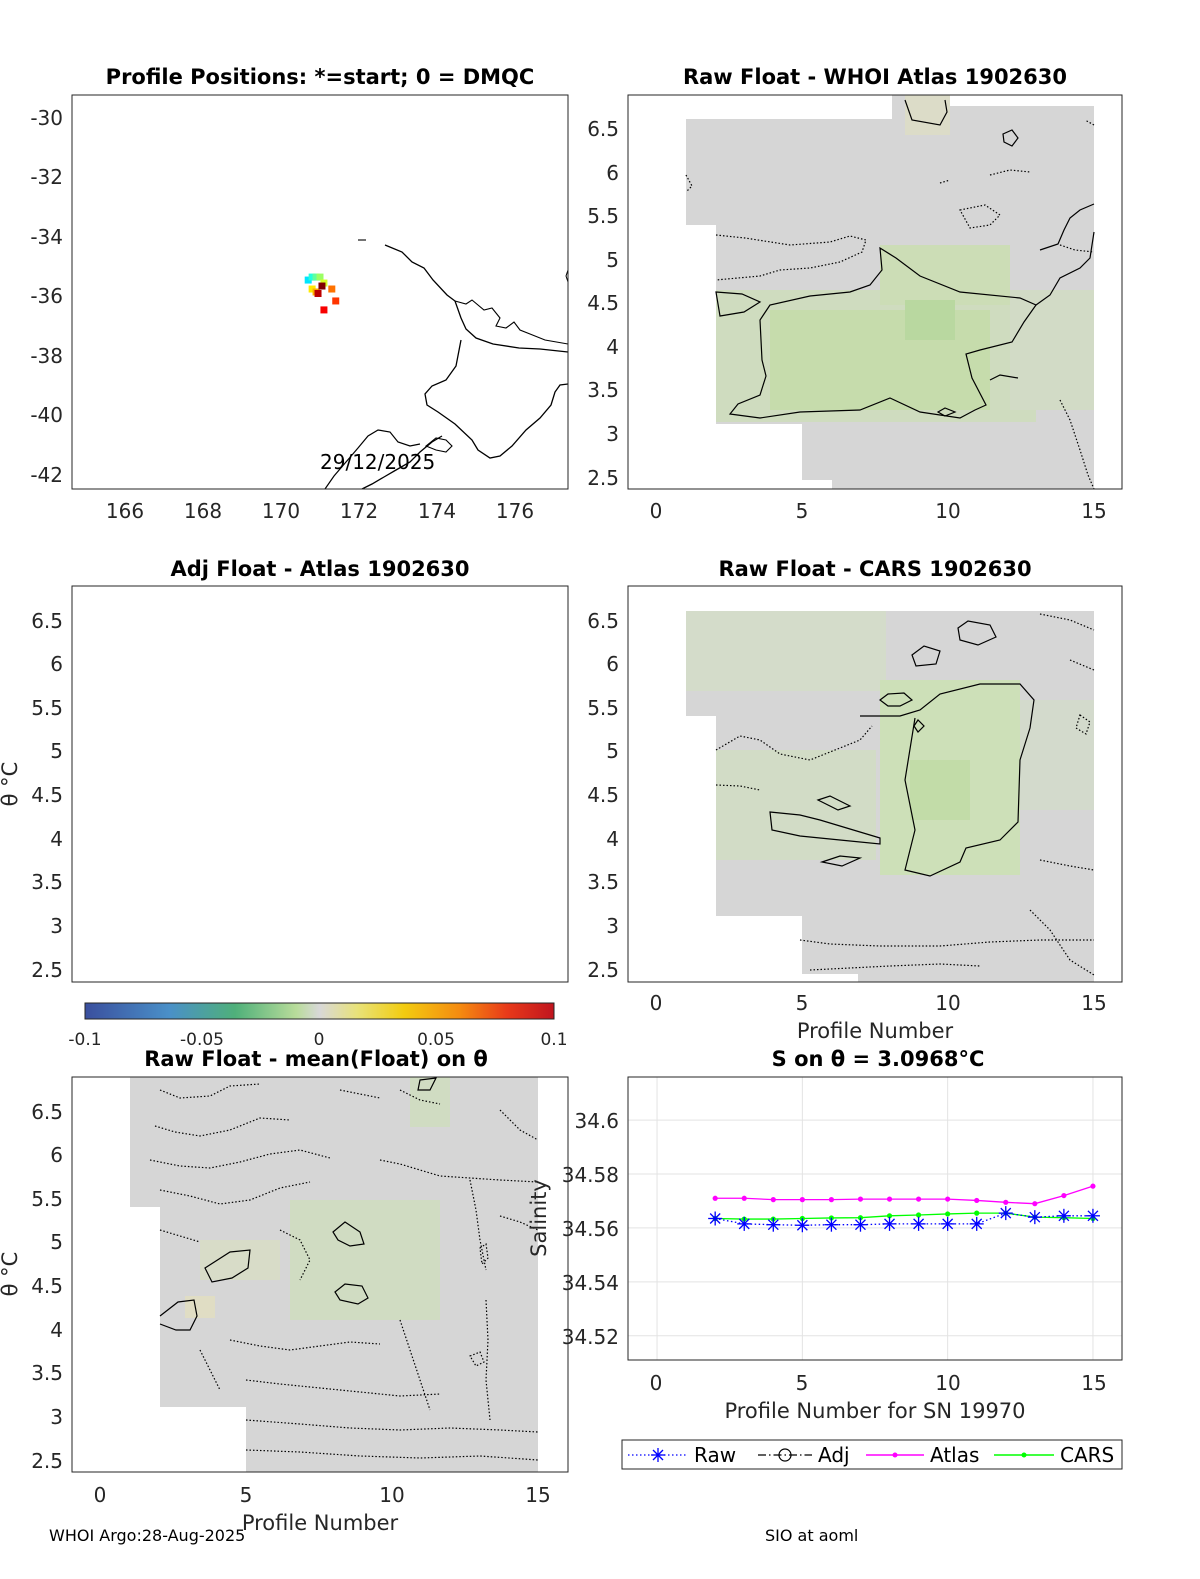 The width and height of the screenshot is (1200, 1579). Describe the element at coordinates (56, 1155) in the screenshot. I see `mean-ytick: 6` at that location.